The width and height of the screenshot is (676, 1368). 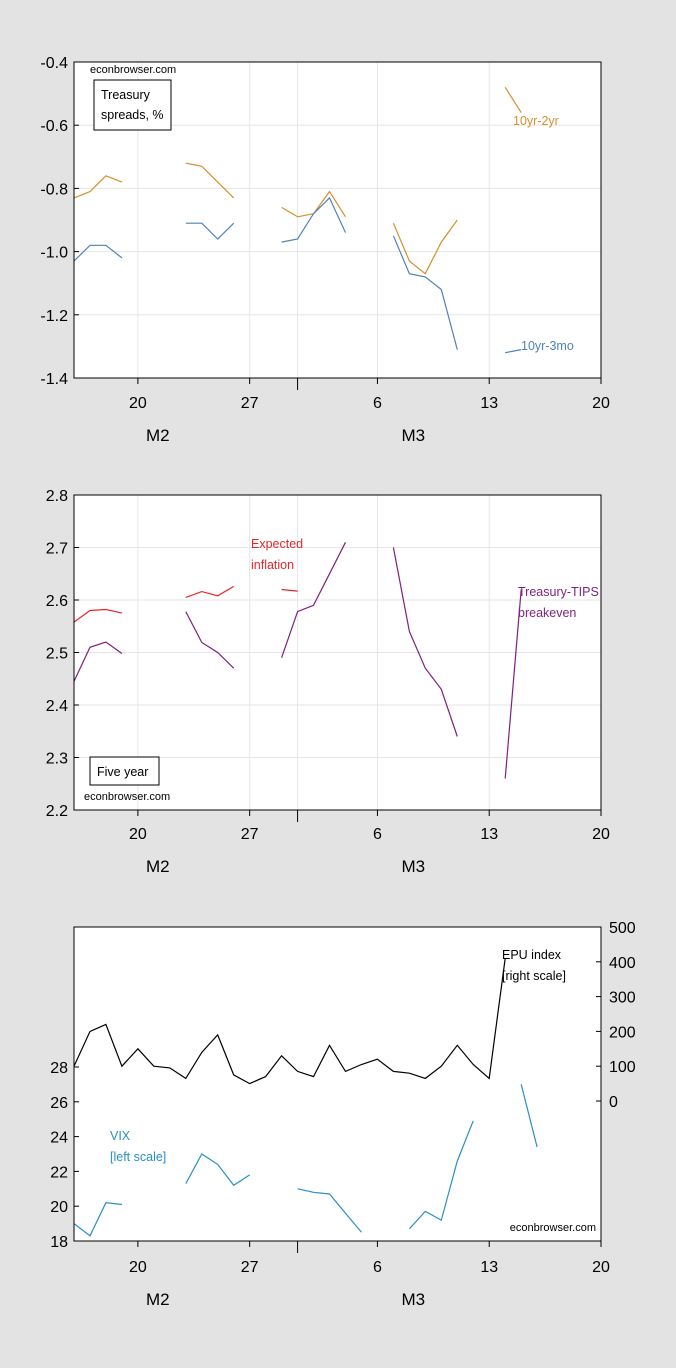 What do you see at coordinates (57, 549) in the screenshot?
I see `y-tick-label: 2.7` at bounding box center [57, 549].